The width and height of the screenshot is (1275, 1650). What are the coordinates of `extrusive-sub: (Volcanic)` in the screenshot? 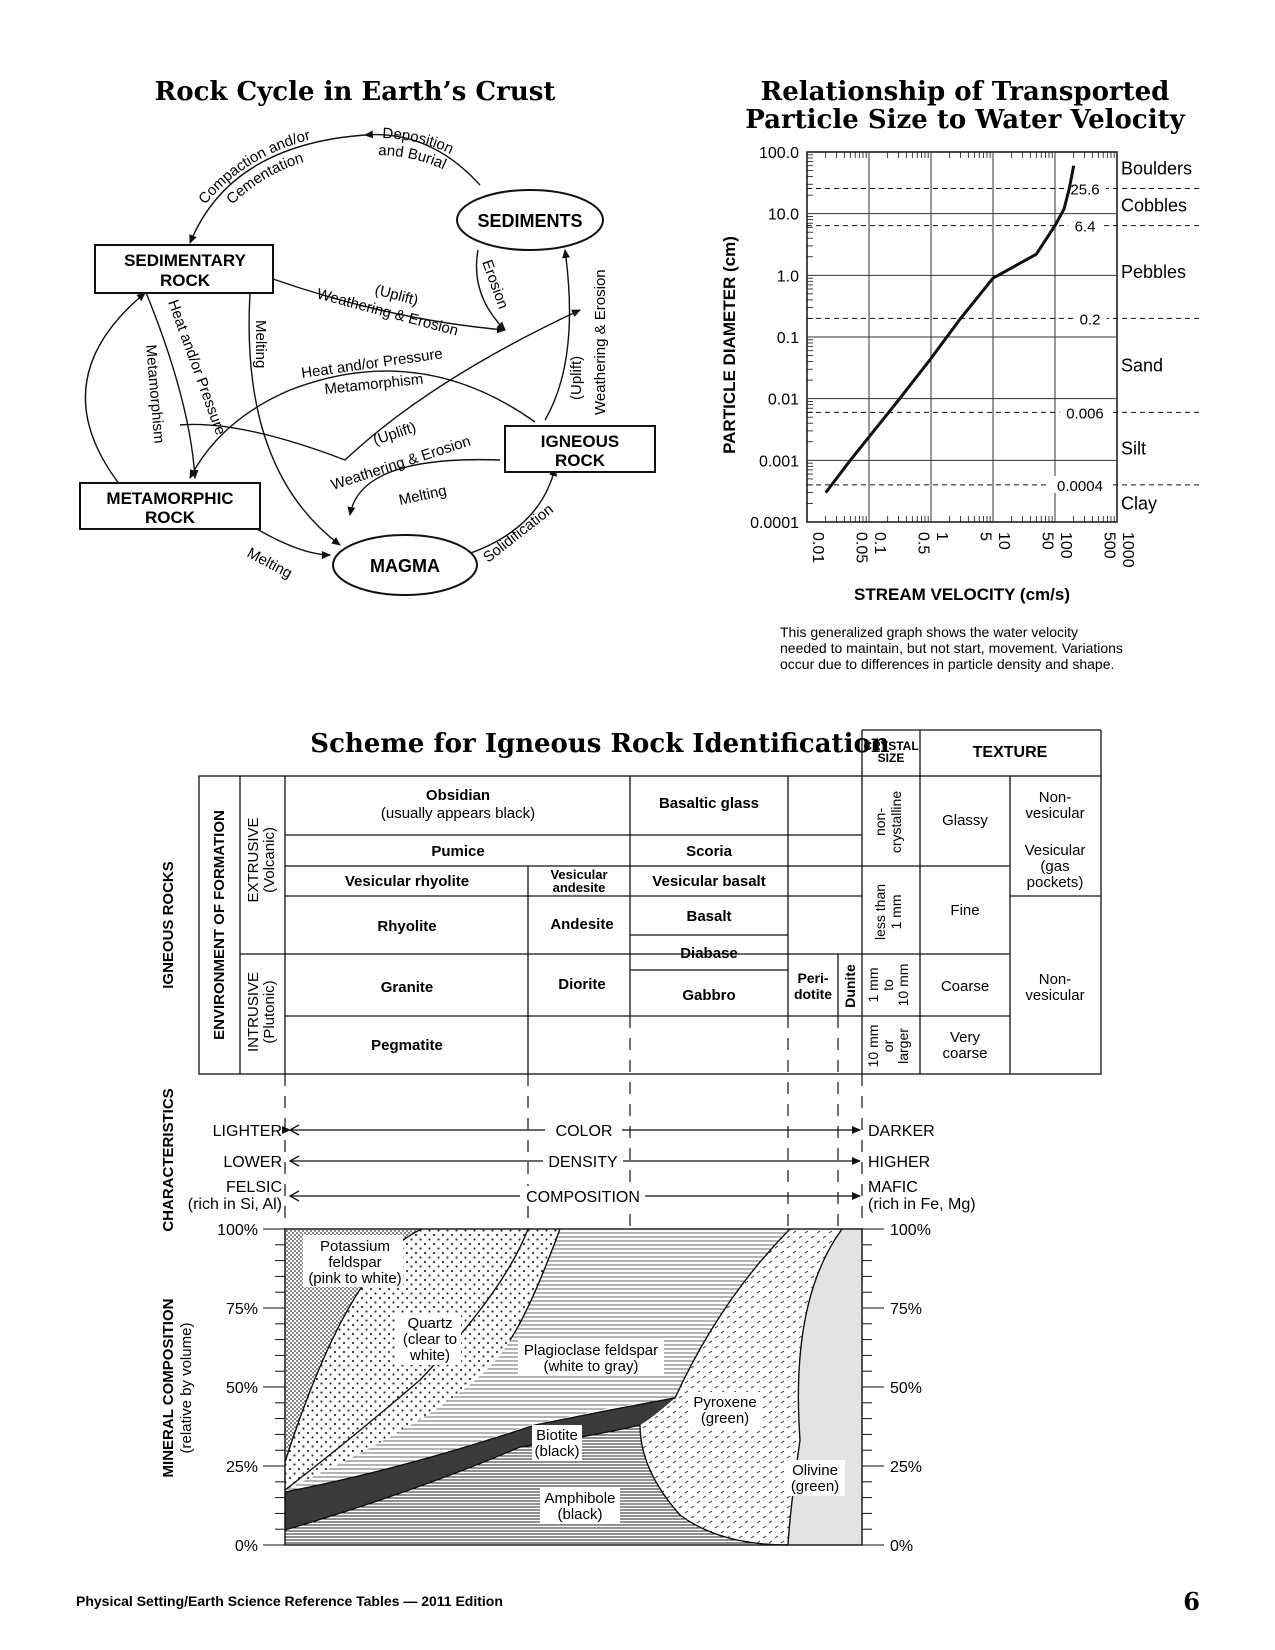 It's located at (269, 860).